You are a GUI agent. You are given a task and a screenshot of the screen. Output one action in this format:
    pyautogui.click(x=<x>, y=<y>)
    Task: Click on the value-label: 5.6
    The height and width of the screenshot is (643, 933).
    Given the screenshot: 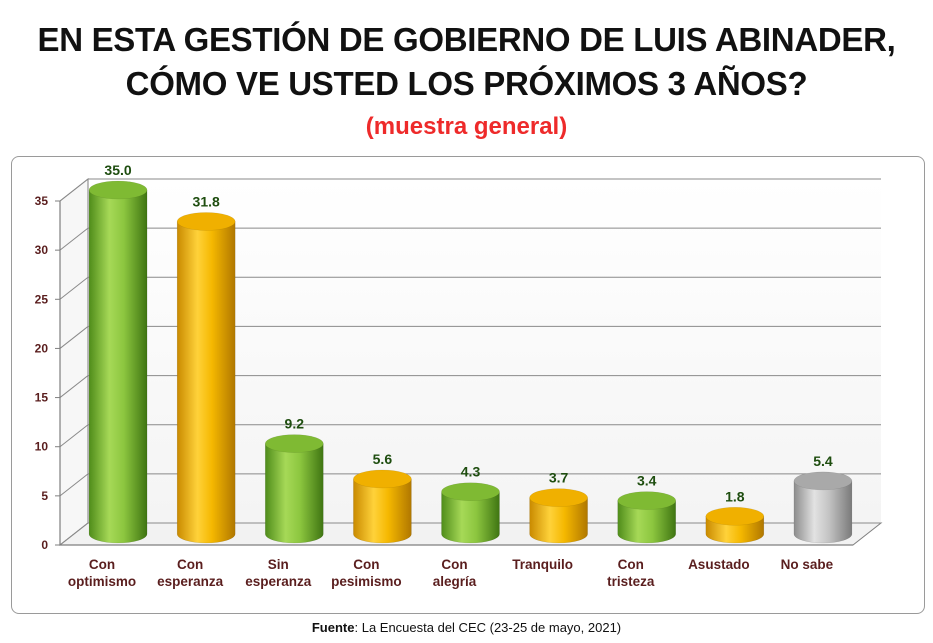 What is the action you would take?
    pyautogui.click(x=383, y=459)
    